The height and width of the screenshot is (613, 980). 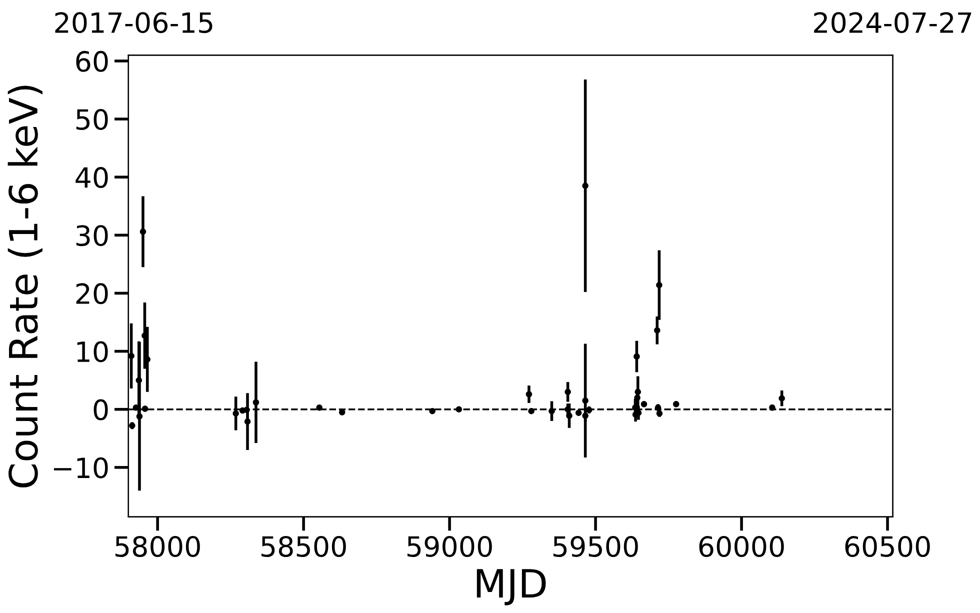 I want to click on x-tick-label: 59000, so click(x=450, y=547).